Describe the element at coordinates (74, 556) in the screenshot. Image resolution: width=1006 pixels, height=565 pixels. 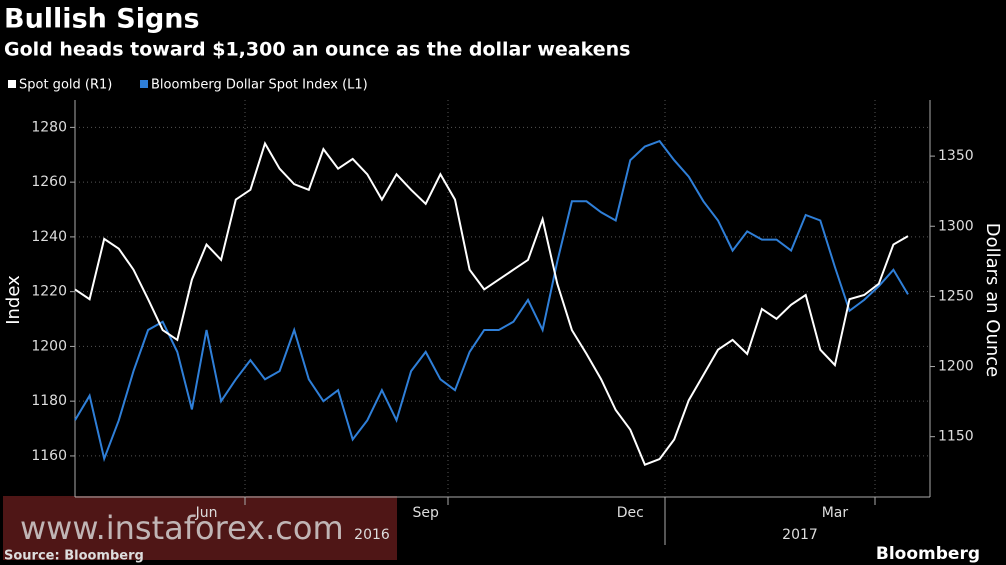
I see `source: Source: Bloomberg` at that location.